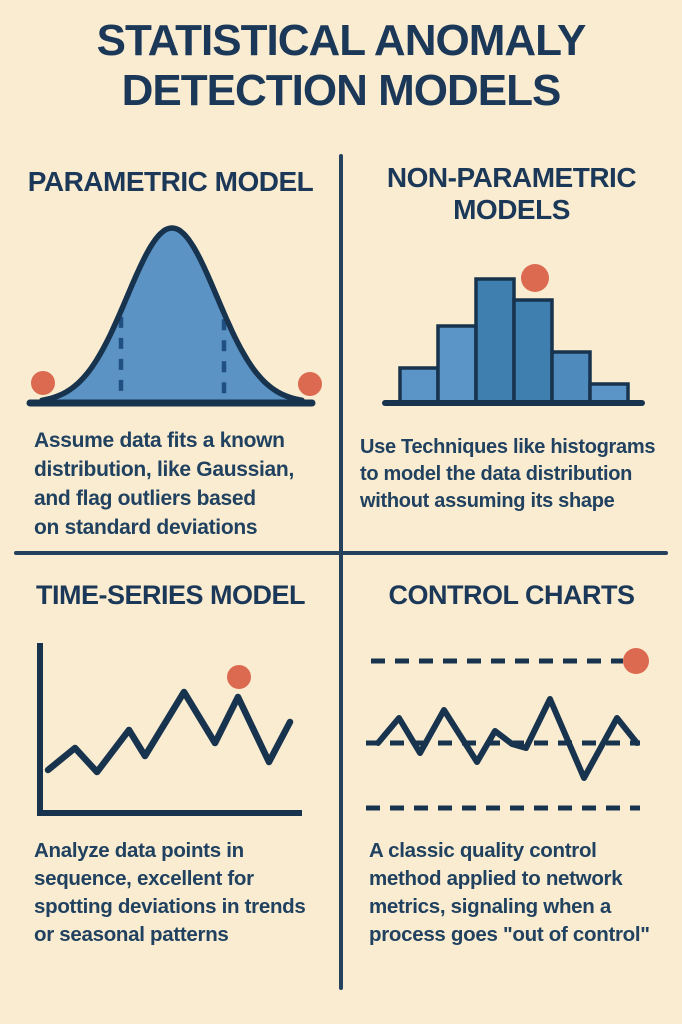 The height and width of the screenshot is (1024, 682). Describe the element at coordinates (341, 65) in the screenshot. I see `main-title: STATISTICAL ANOMALY DETECTION MODELS` at that location.